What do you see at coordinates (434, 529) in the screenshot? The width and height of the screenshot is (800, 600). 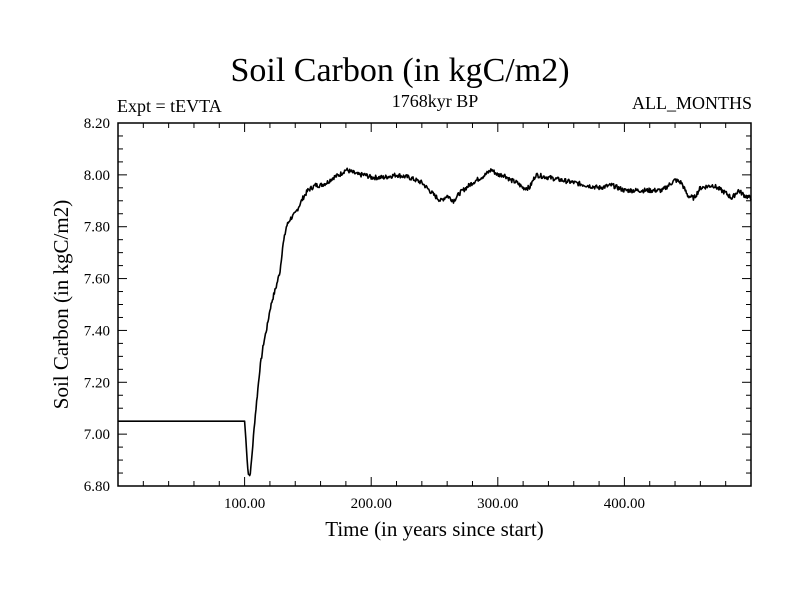 I see `x-axis-label: Time (in years since start)` at bounding box center [434, 529].